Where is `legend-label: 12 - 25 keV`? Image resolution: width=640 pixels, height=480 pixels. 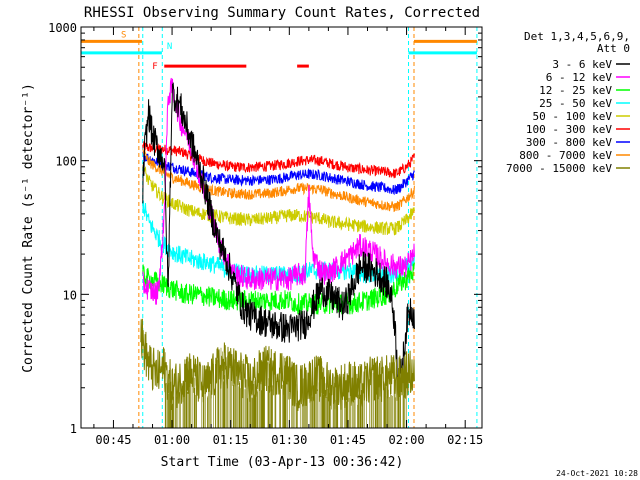 legend-label: 12 - 25 keV is located at coordinates (575, 90).